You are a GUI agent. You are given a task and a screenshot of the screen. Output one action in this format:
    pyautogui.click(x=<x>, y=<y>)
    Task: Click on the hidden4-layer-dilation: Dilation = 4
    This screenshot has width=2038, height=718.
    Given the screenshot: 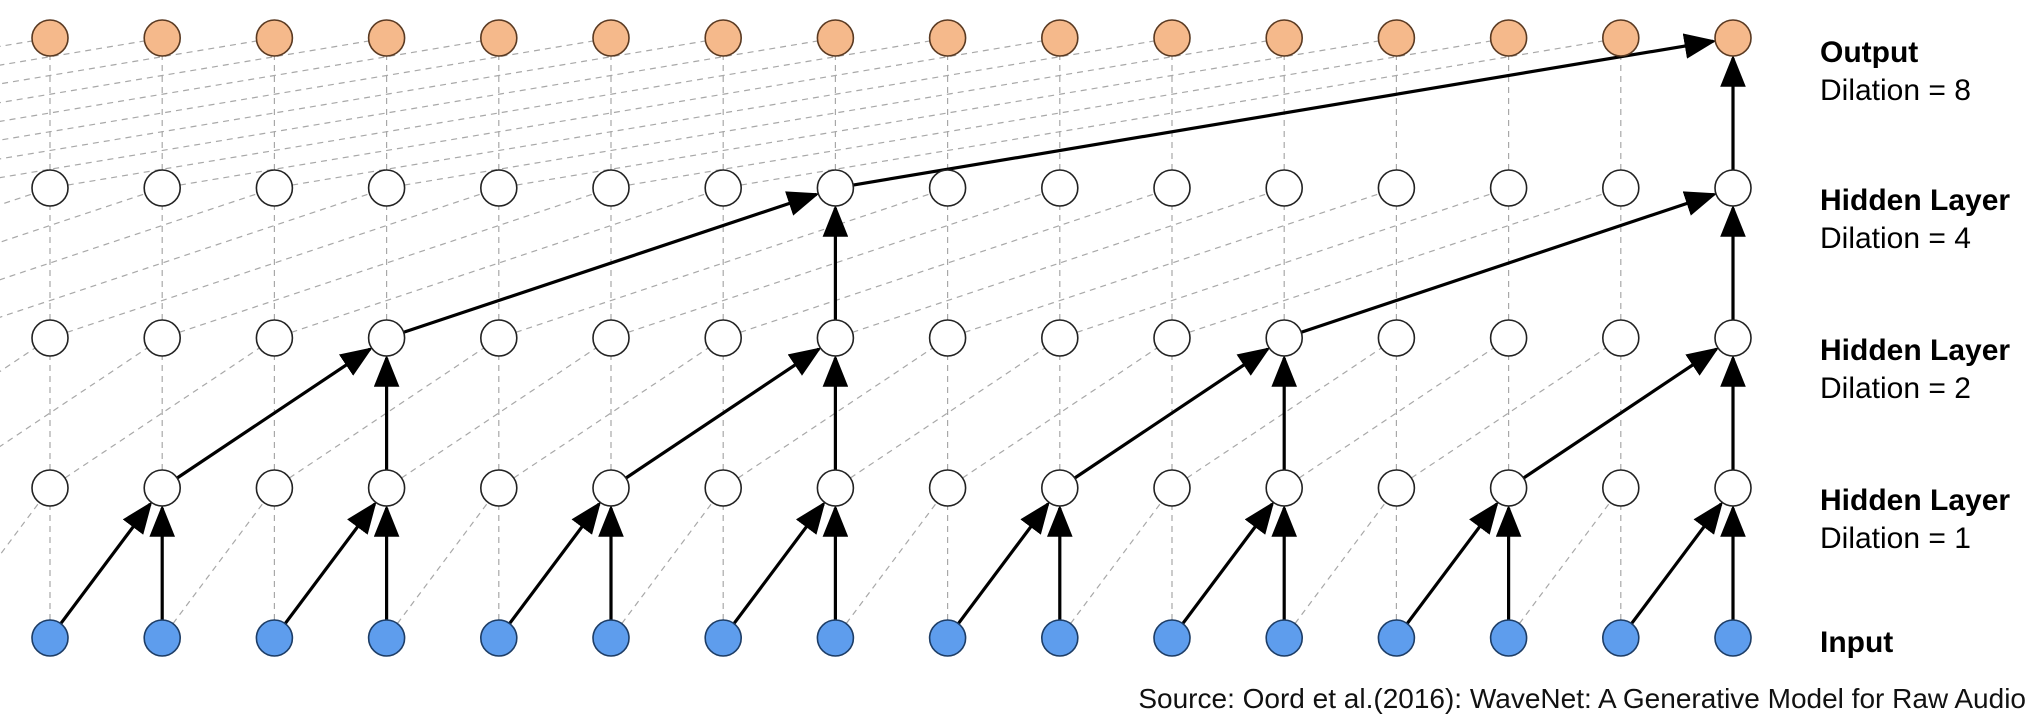 What is the action you would take?
    pyautogui.click(x=1895, y=238)
    